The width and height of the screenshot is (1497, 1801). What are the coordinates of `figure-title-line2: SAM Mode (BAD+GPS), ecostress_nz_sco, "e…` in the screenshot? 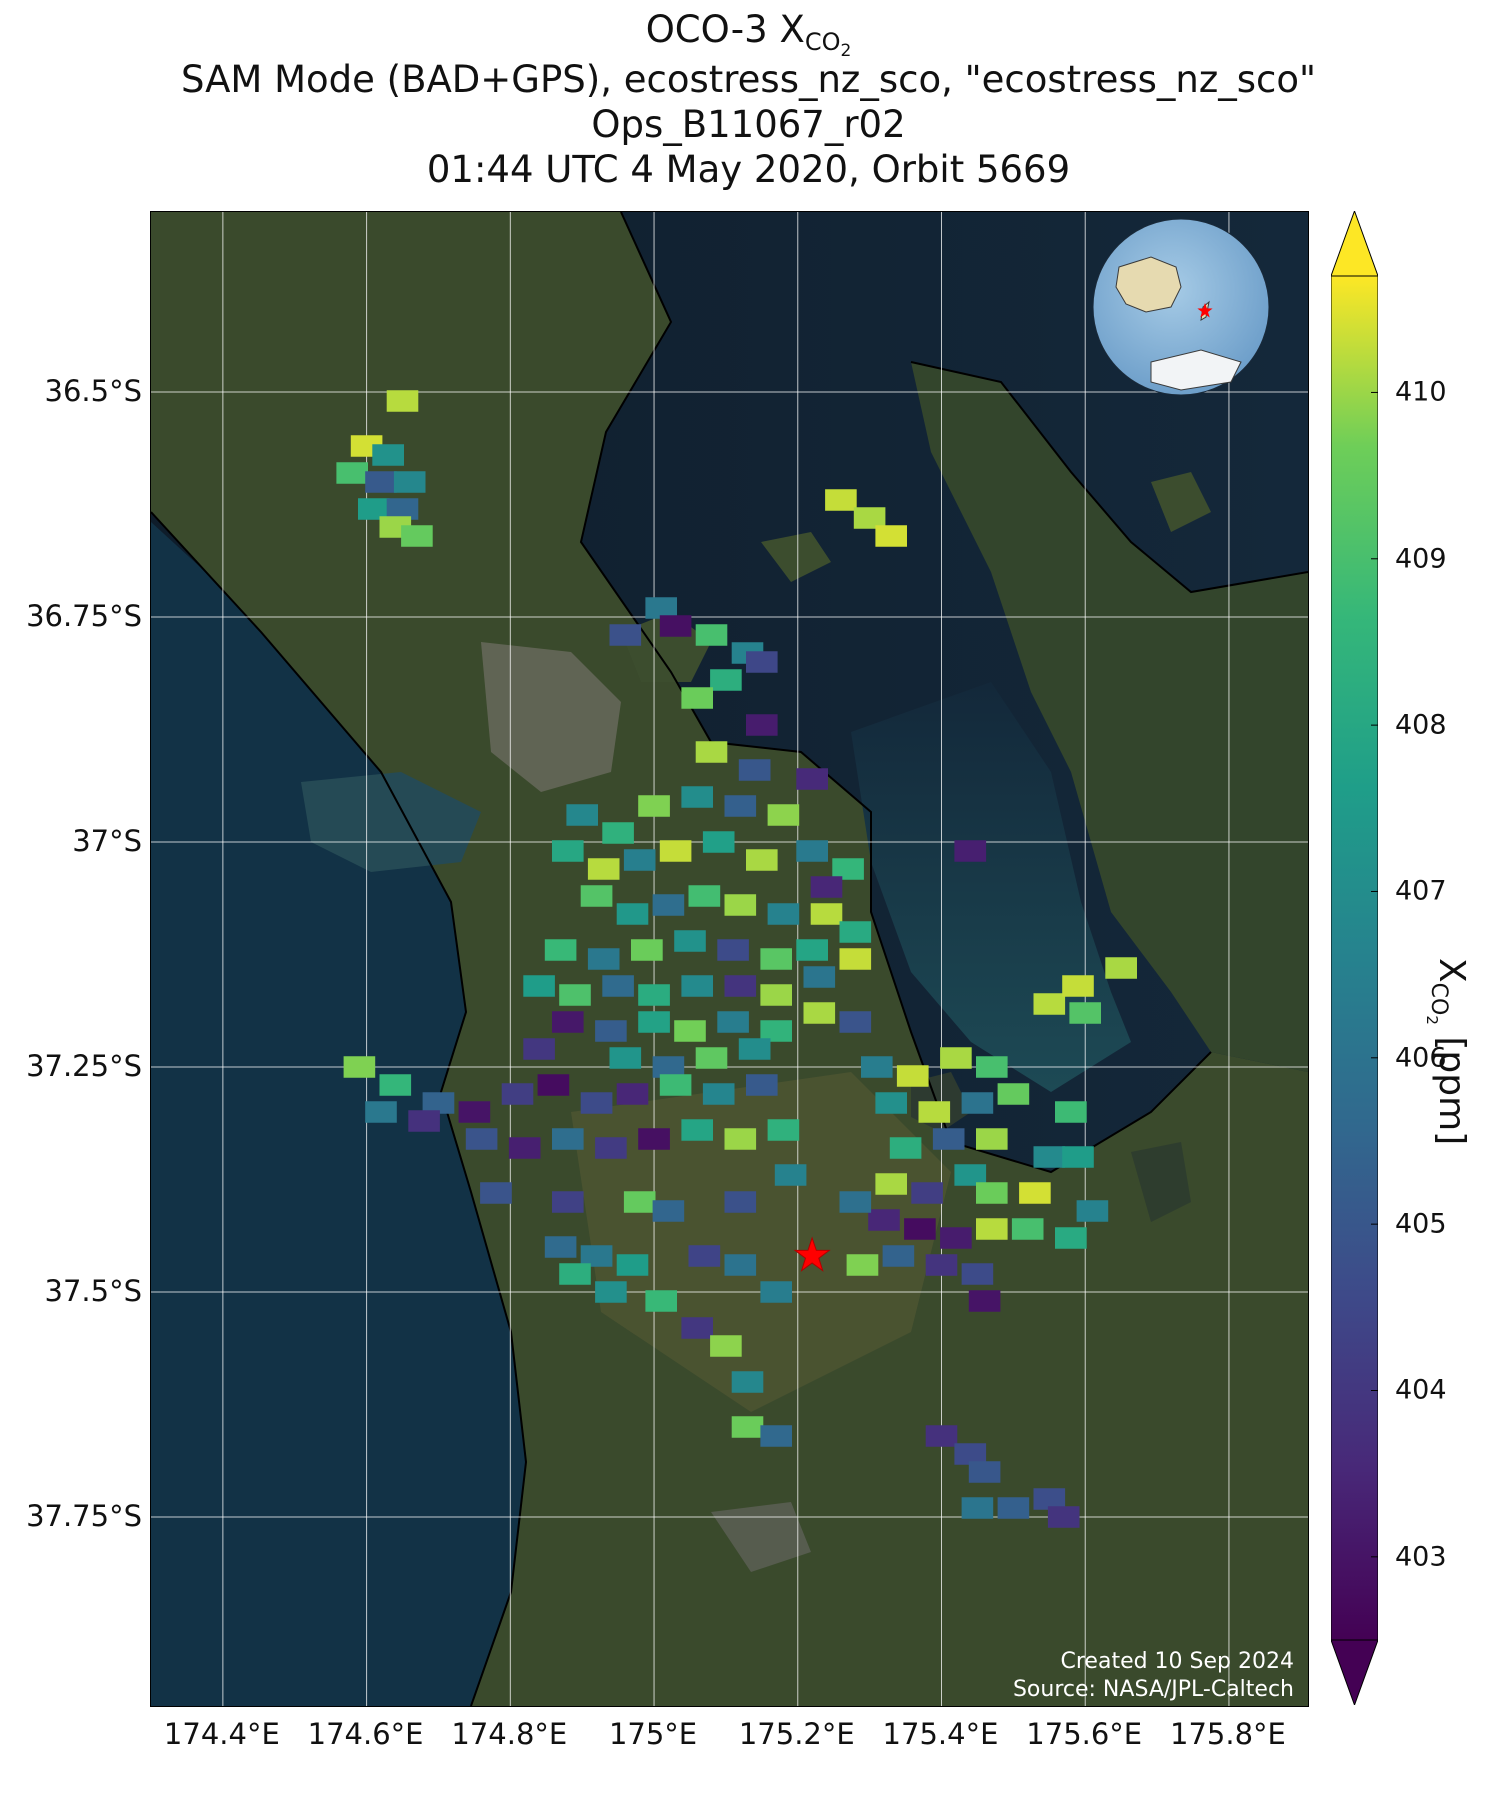 It's located at (748, 79).